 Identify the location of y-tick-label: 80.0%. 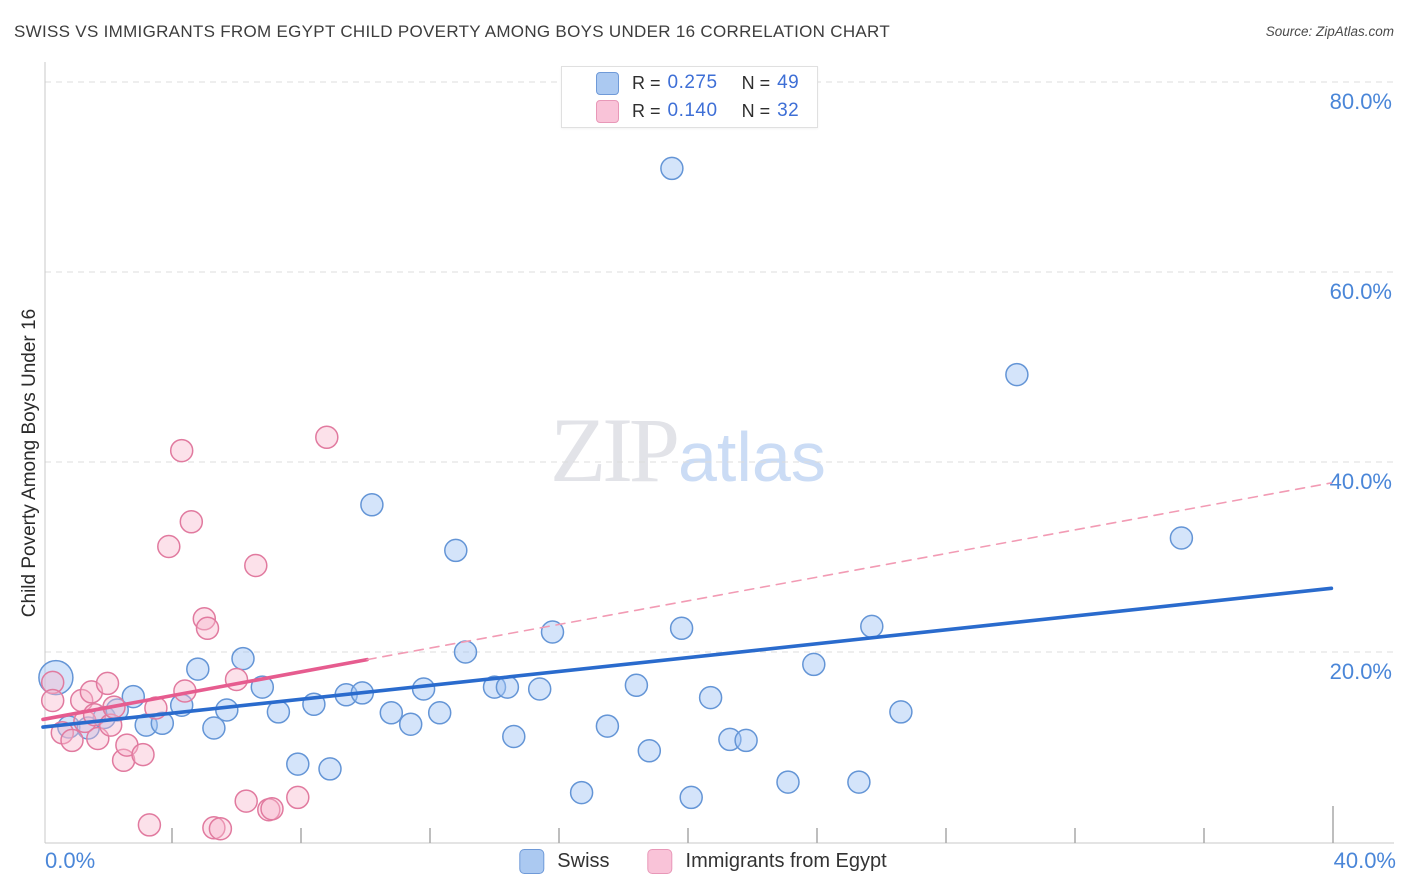
(1361, 101).